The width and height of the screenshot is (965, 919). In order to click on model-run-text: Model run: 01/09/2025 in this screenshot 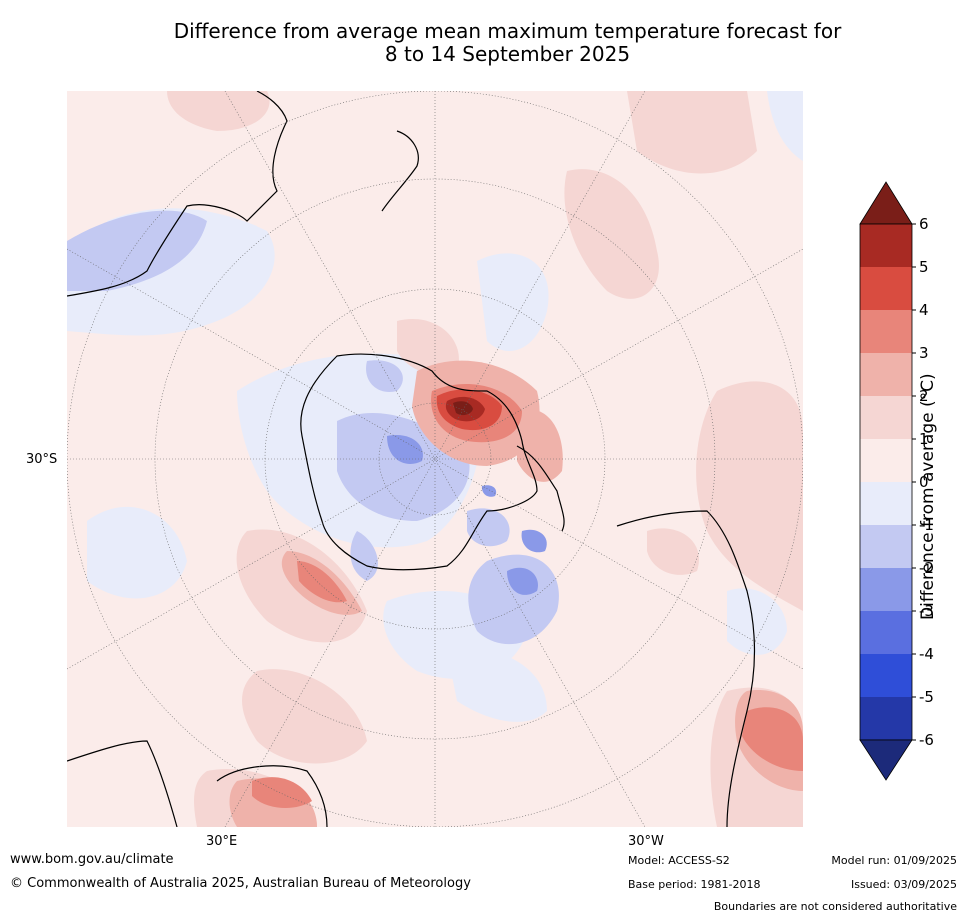, I will do `click(894, 860)`.